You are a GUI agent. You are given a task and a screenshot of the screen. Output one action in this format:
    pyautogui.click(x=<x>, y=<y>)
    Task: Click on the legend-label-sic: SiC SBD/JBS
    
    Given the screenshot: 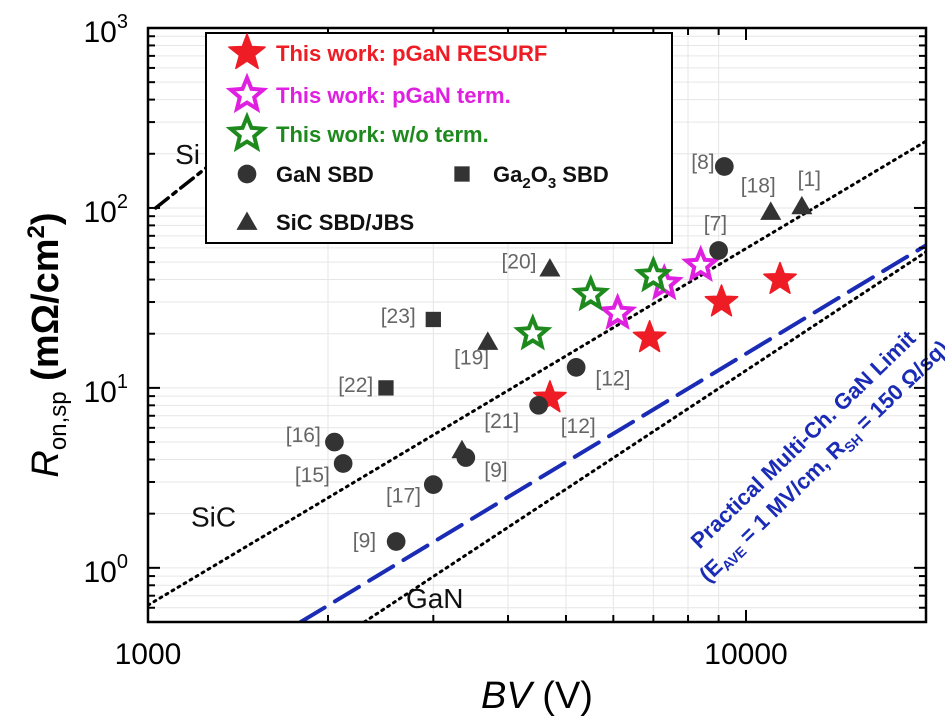 What is the action you would take?
    pyautogui.click(x=345, y=222)
    